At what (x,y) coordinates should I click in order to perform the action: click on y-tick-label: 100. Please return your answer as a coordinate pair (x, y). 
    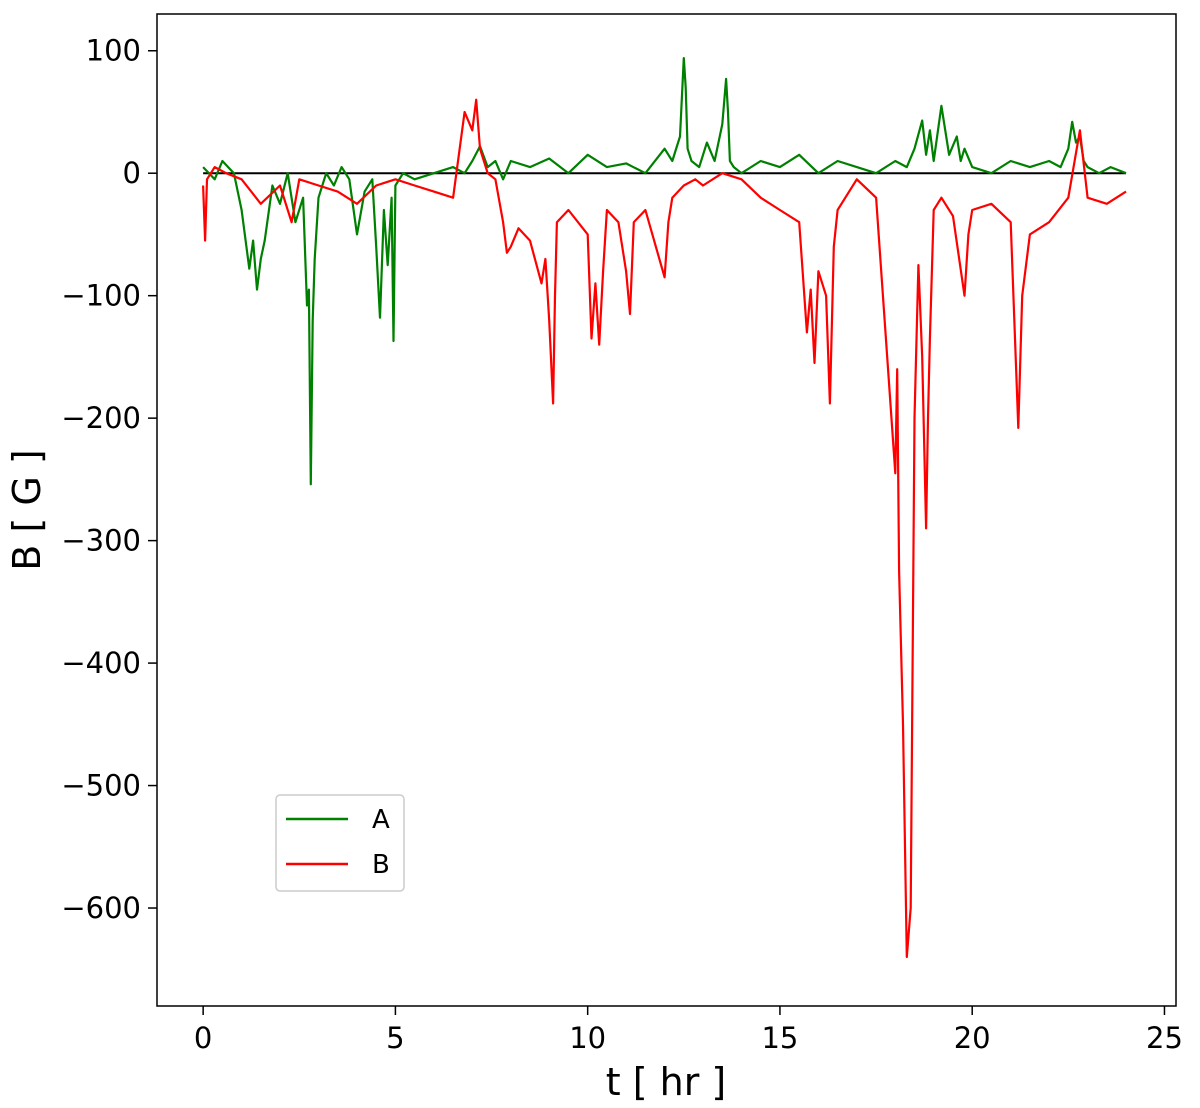
    Looking at the image, I should click on (113, 51).